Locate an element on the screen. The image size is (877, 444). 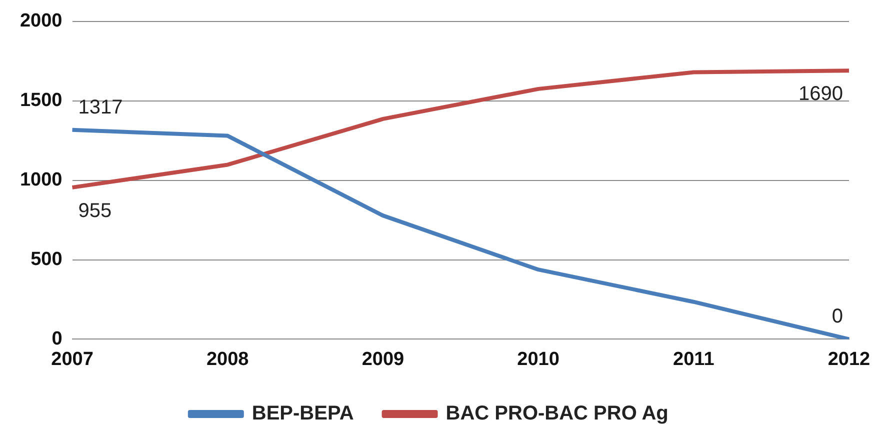
legend-label: BEP-BEPA is located at coordinates (303, 413).